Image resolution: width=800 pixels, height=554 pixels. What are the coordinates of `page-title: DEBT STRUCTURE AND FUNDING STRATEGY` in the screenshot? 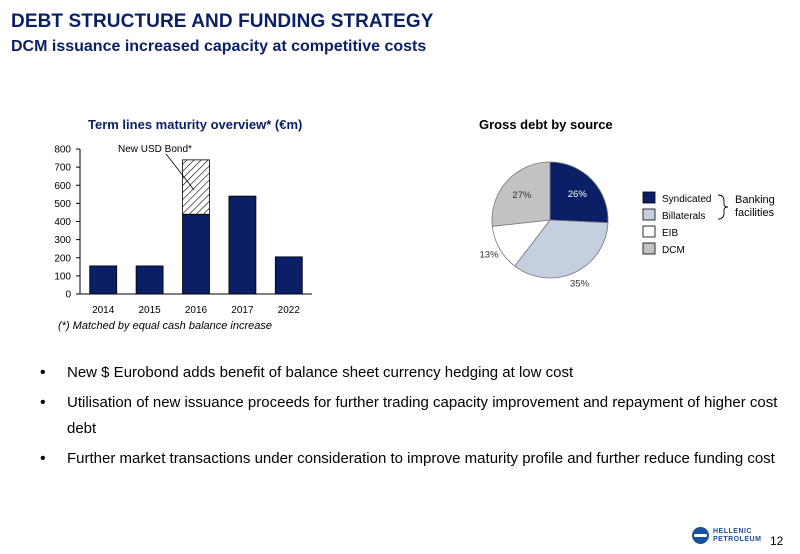 It's located at (222, 21).